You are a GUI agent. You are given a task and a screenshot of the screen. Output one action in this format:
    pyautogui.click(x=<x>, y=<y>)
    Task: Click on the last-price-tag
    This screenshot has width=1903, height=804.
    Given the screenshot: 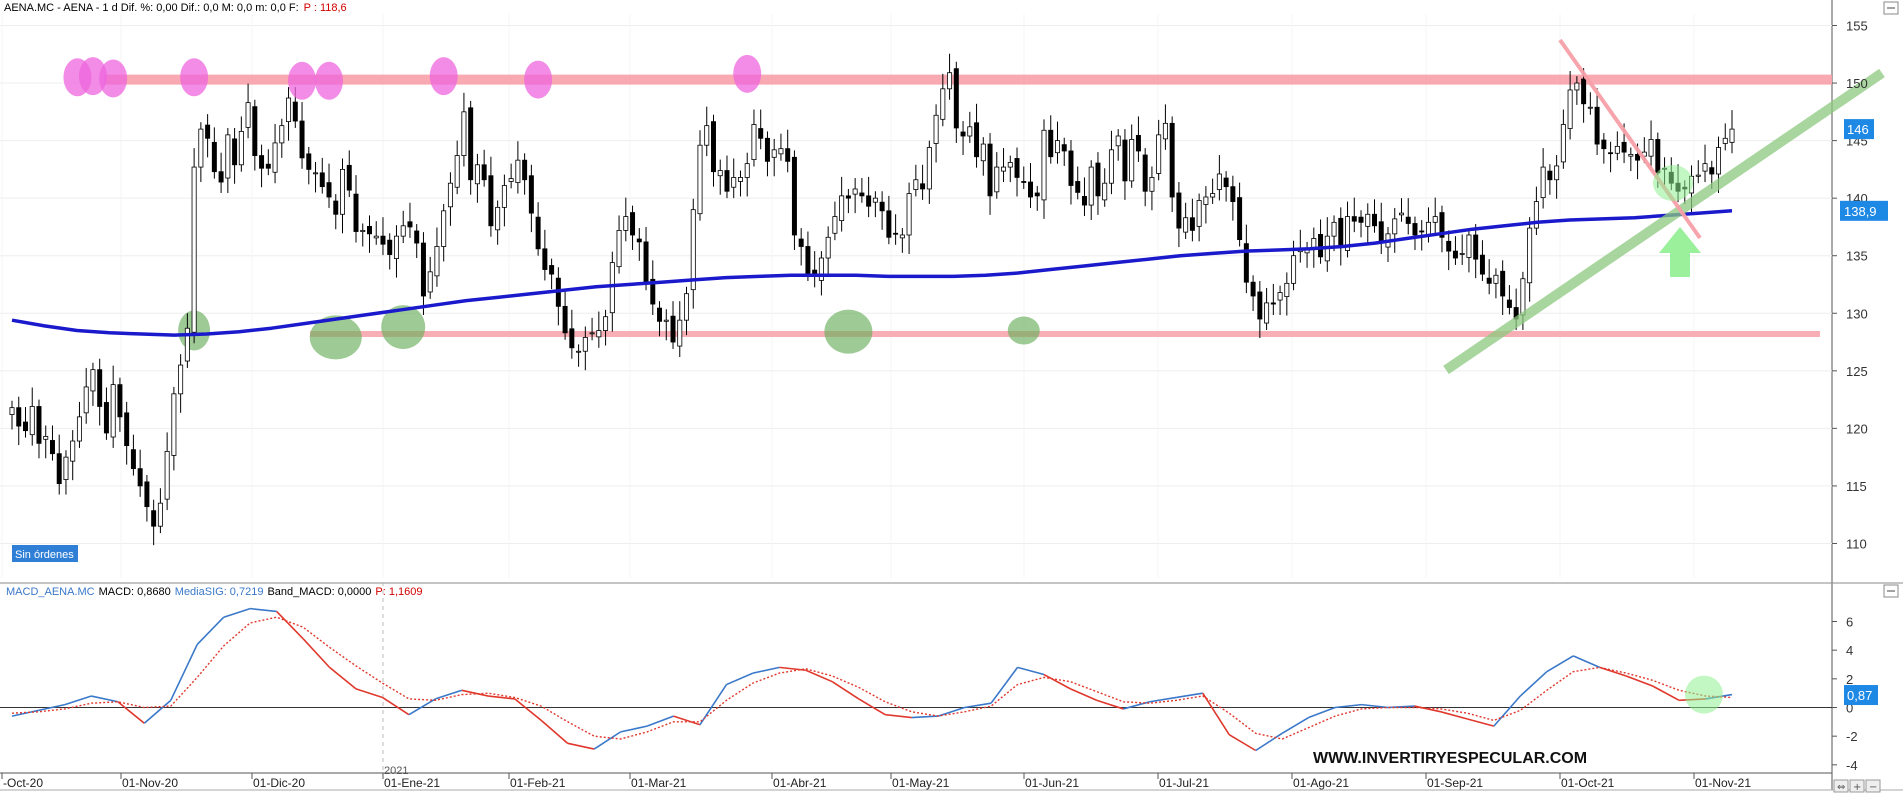 What is the action you would take?
    pyautogui.click(x=1859, y=129)
    